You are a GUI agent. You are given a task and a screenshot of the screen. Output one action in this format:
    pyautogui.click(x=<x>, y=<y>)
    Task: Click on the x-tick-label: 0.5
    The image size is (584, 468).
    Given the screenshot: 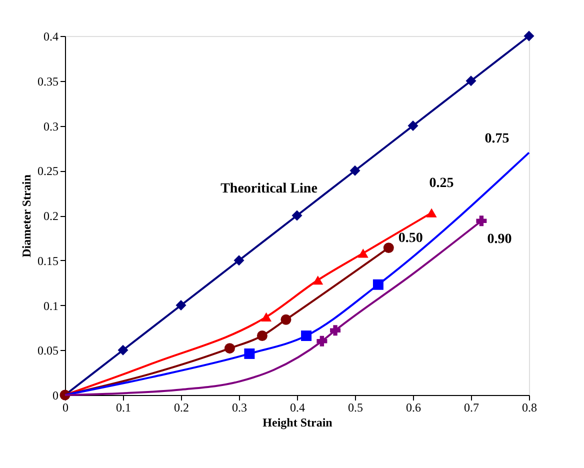 What is the action you would take?
    pyautogui.click(x=355, y=407)
    